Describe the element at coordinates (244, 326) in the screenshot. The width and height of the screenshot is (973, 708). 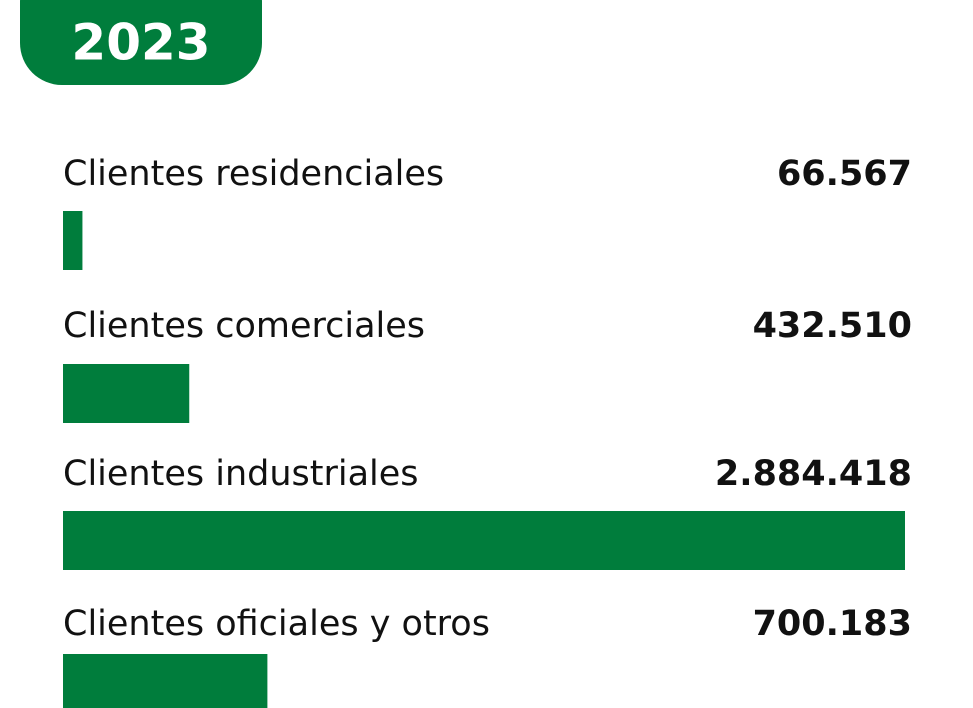
I see `category-label: Clientes comerciales` at that location.